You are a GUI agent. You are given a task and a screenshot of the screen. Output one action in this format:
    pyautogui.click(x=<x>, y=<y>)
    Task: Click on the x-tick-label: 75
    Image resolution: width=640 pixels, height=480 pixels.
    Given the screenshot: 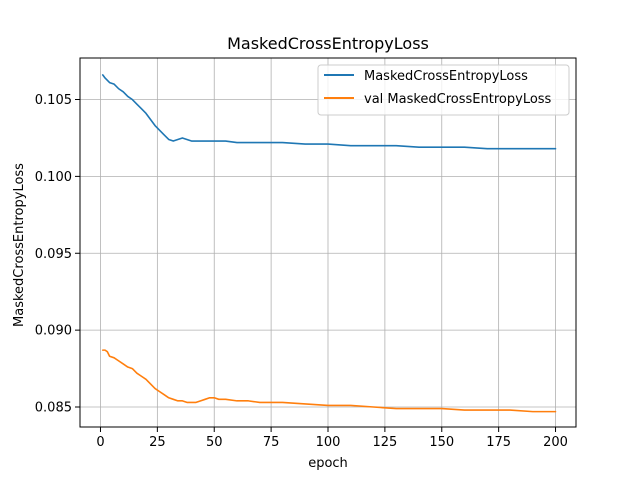 What is the action you would take?
    pyautogui.click(x=271, y=442)
    